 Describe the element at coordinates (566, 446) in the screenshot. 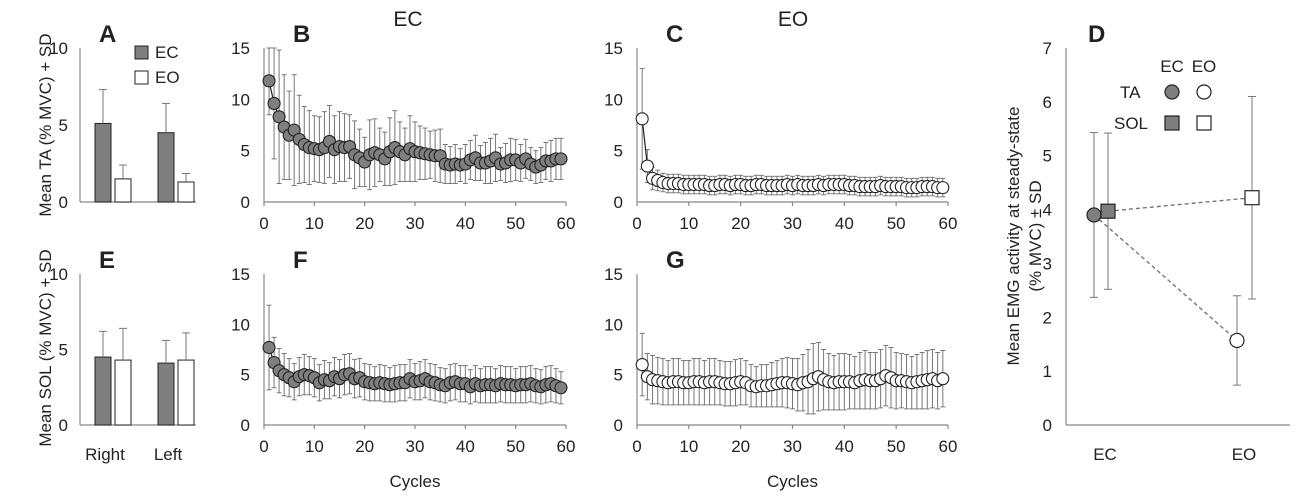

I see `x-tick-F-60: 60` at that location.